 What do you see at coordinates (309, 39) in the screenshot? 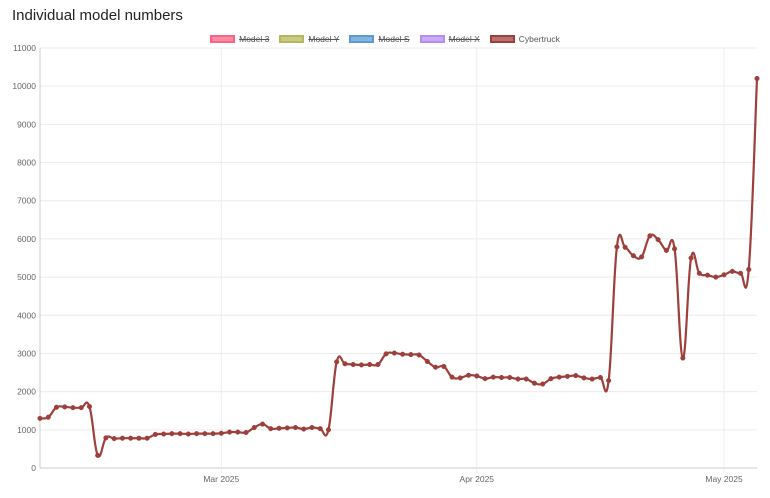
I see `legend-item: Model Y` at bounding box center [309, 39].